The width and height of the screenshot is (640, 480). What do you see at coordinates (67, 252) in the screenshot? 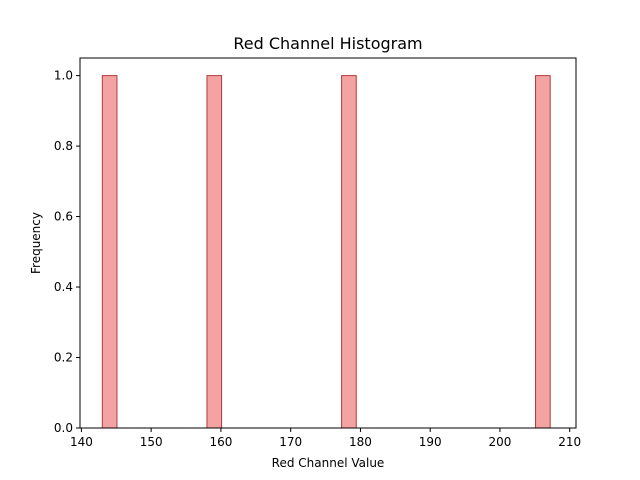
I see `y-axis-ticks: 0.0 0.2 0.4 0.6 0.8 1.0` at bounding box center [67, 252].